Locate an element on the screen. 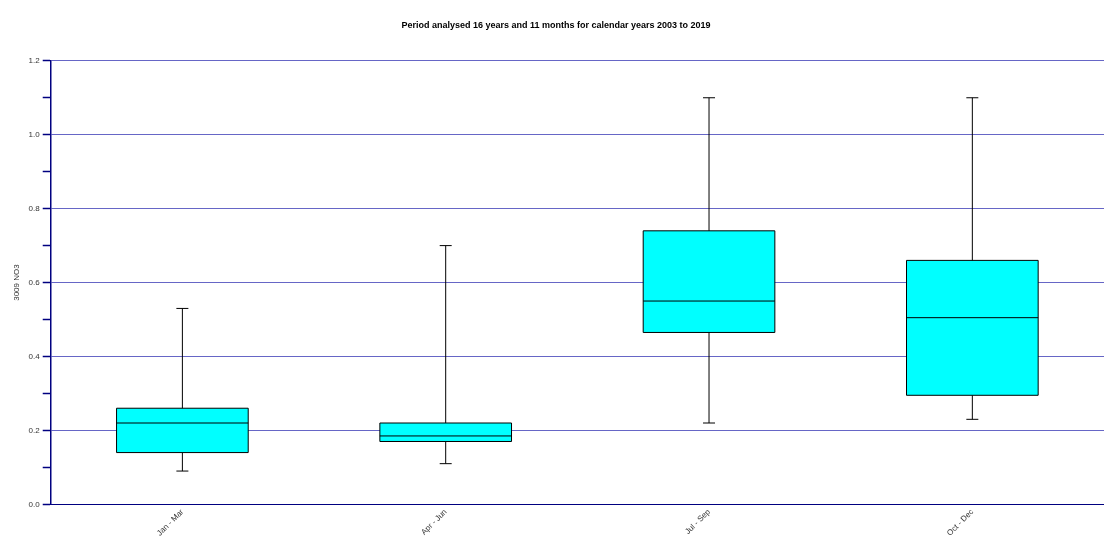 The image size is (1112, 549). x-tick-label: Jan - Mar is located at coordinates (170, 522).